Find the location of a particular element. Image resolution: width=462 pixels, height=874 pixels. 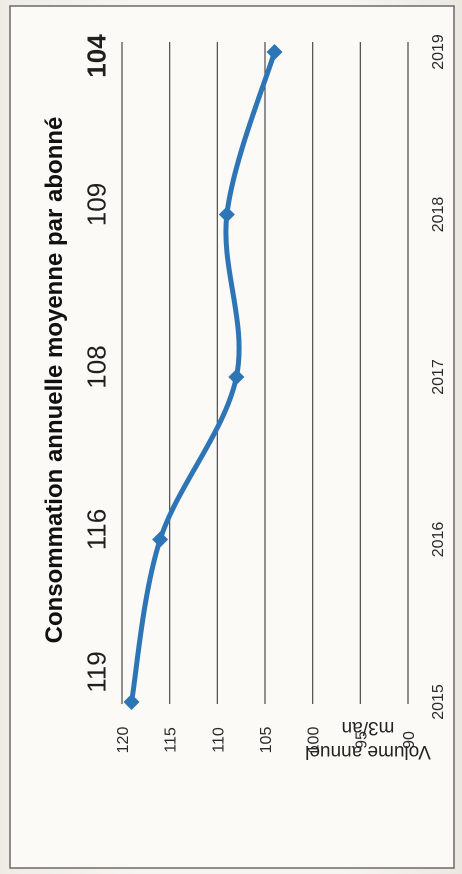

data-label-2017: 108 is located at coordinates (97, 366).